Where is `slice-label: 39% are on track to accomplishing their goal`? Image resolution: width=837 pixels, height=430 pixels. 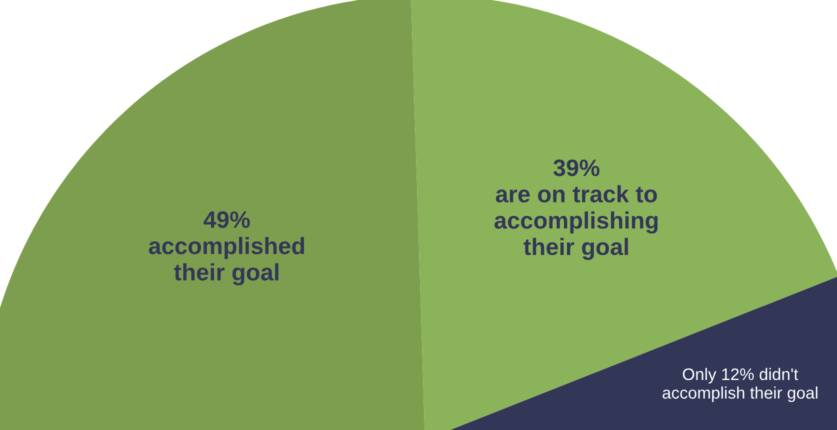 slice-label: 39% are on track to accomplishing their goal is located at coordinates (576, 209).